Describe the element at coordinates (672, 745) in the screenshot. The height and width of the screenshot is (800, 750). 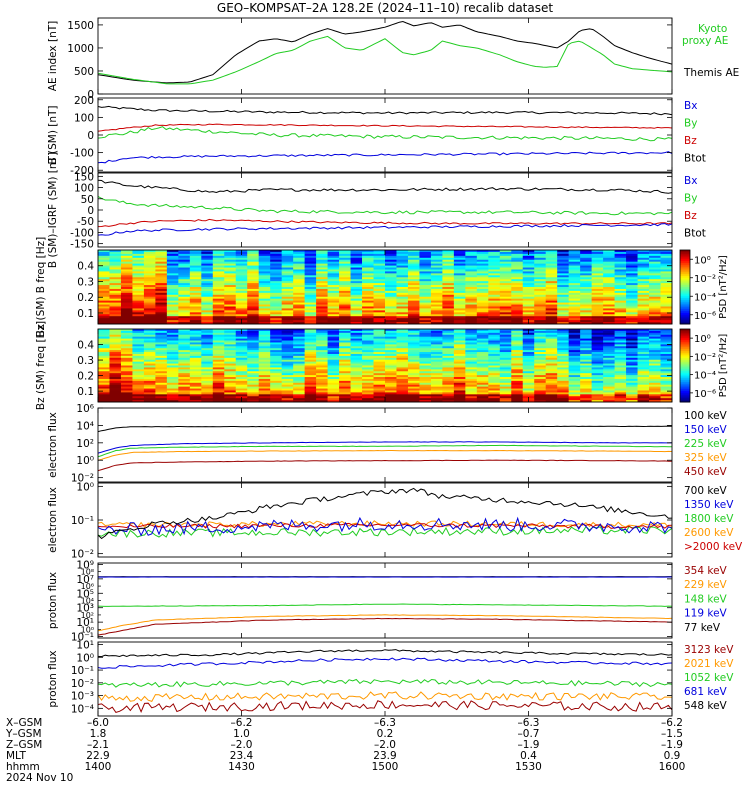
I see `x-axis-value: –1.9` at that location.